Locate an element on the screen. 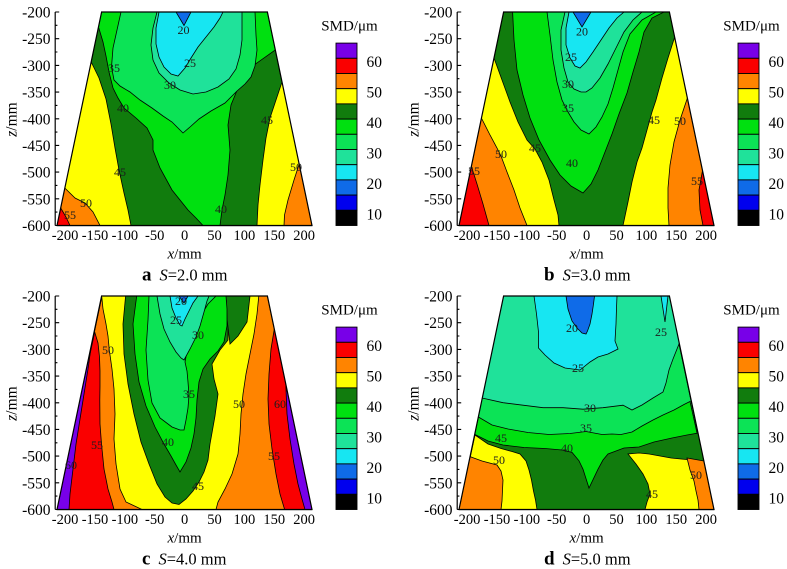 The height and width of the screenshot is (569, 787). svg-text:cS=4.0 mm: c S=4.0 mm is located at coordinates (184, 559).